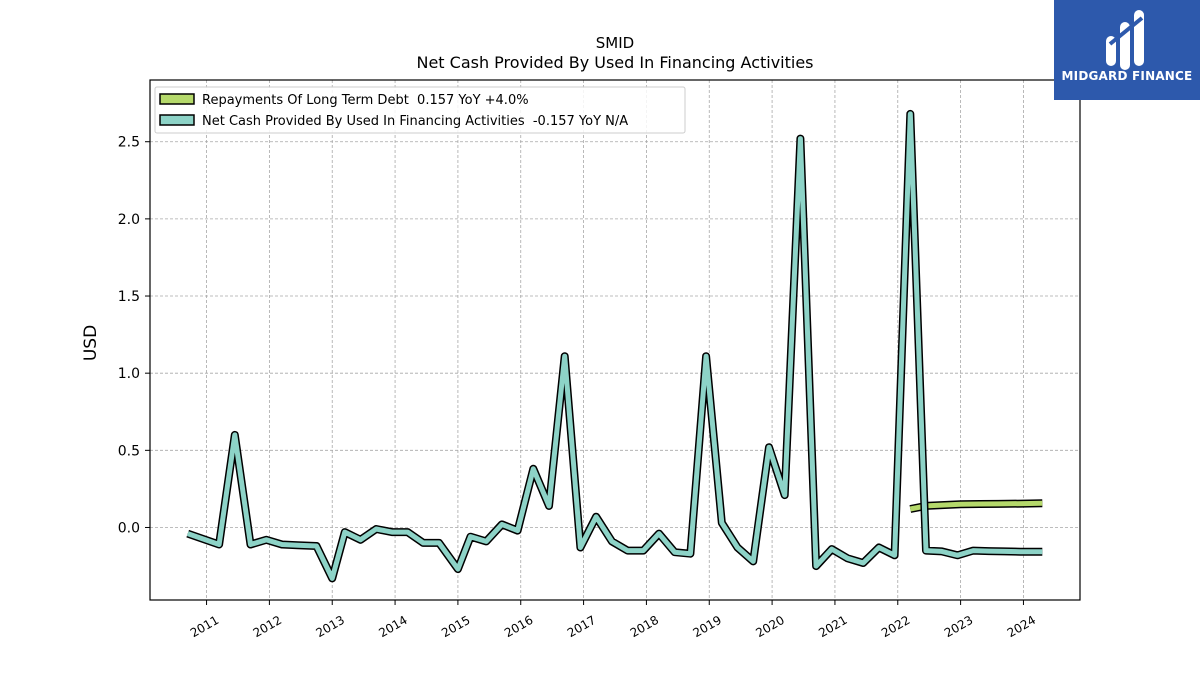 Image resolution: width=1200 pixels, height=675 pixels. Describe the element at coordinates (129, 143) in the screenshot. I see `y-tick-label: 2.5` at that location.